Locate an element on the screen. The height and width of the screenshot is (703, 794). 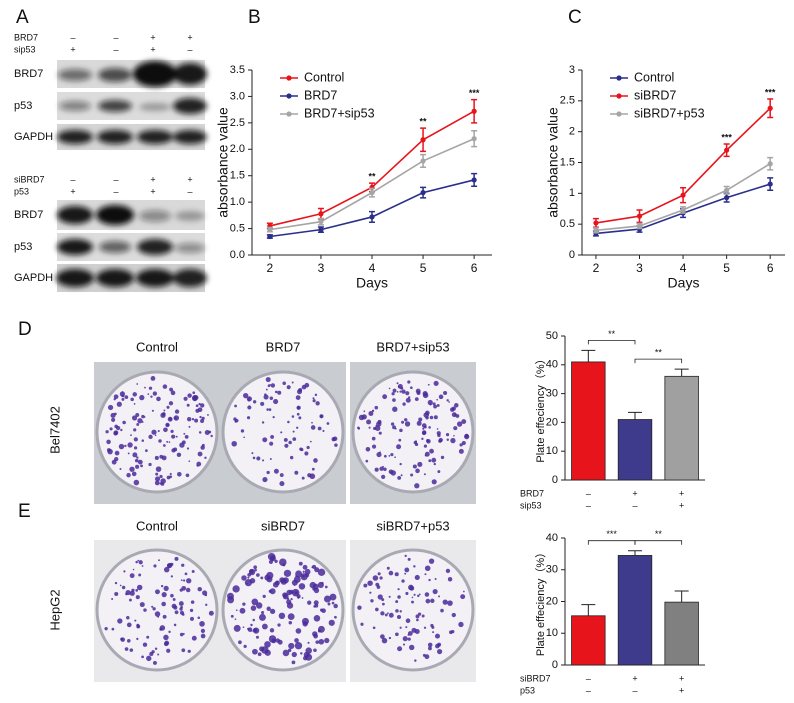
legend-label: BRD7+sip53 is located at coordinates (339, 113).